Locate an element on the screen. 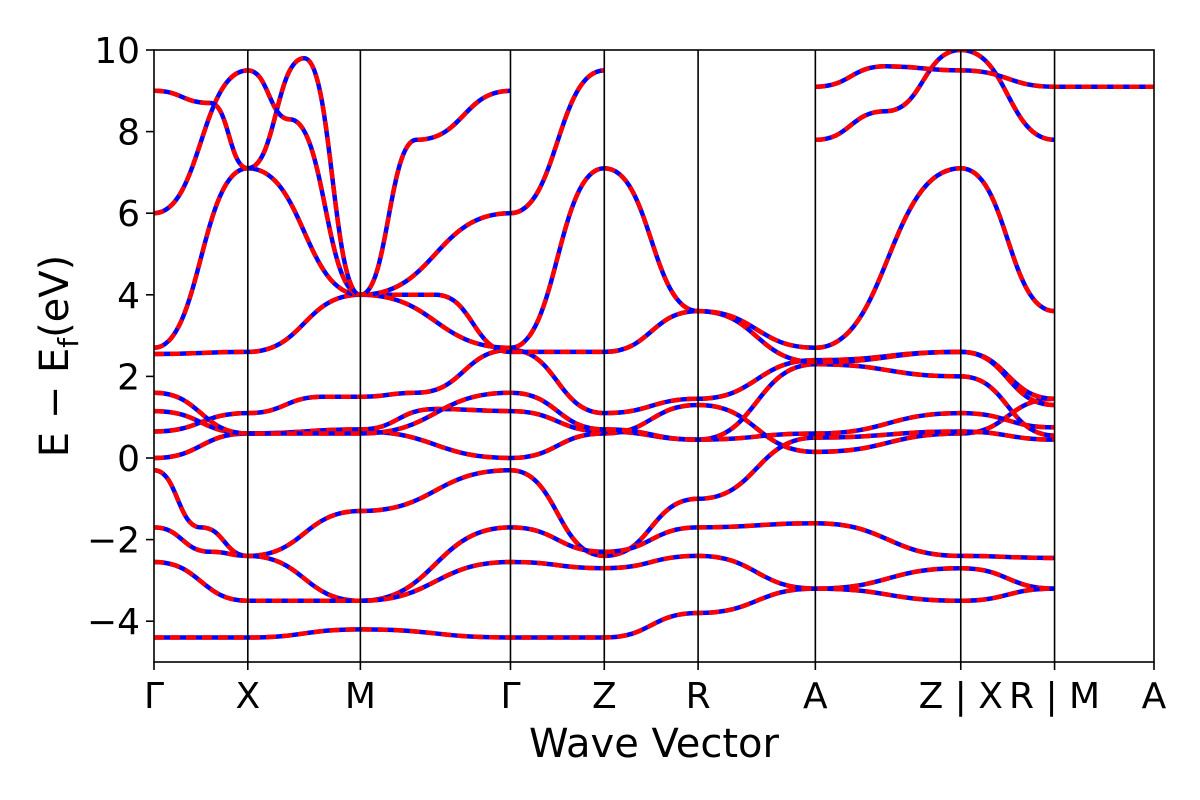  x-tick-label-4: Z is located at coordinates (604, 696).